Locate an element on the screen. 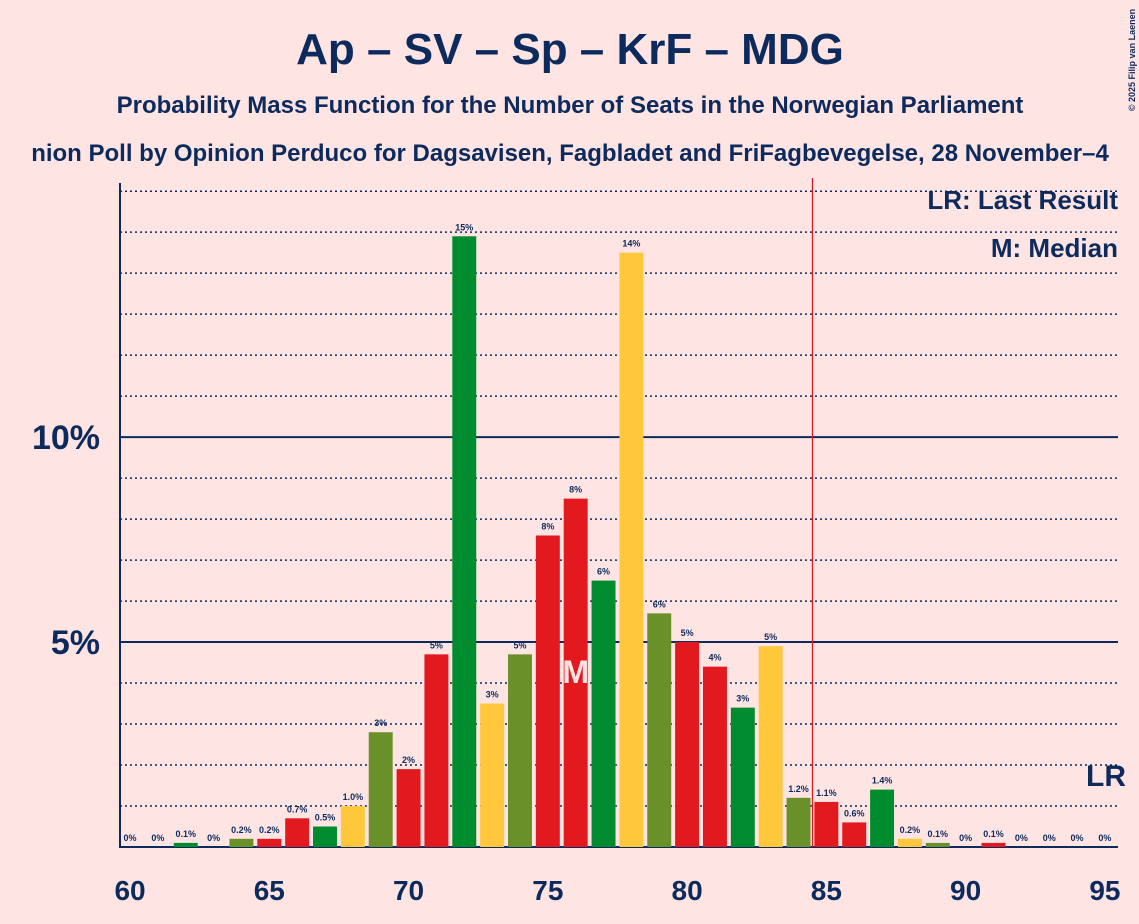  y-tick-label: 5% is located at coordinates (75, 643).